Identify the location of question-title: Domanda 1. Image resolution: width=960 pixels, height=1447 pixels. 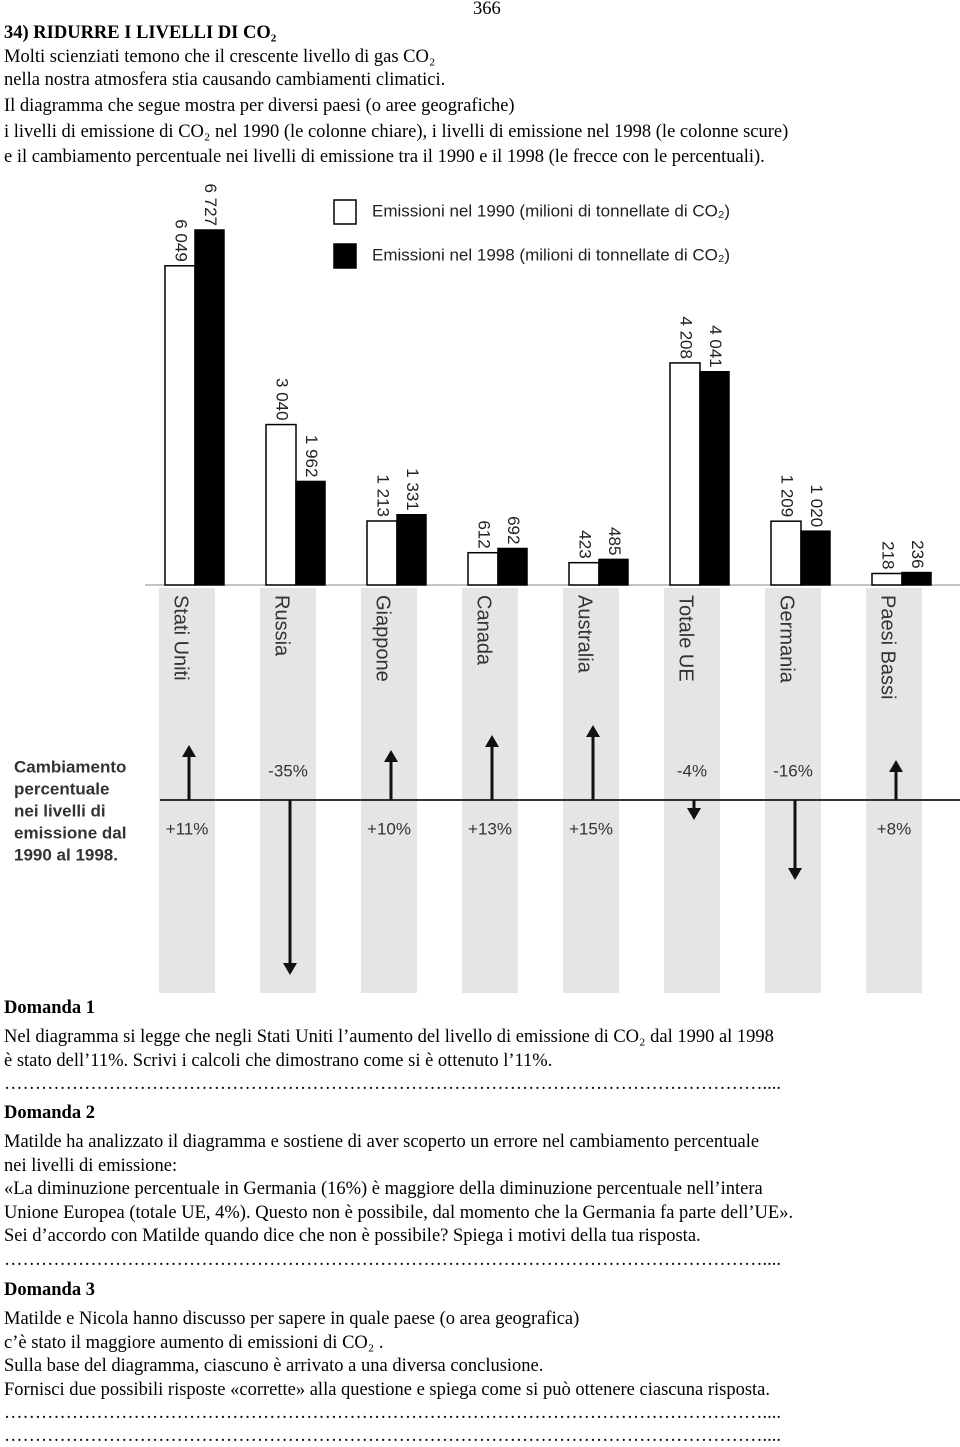
(49, 1008).